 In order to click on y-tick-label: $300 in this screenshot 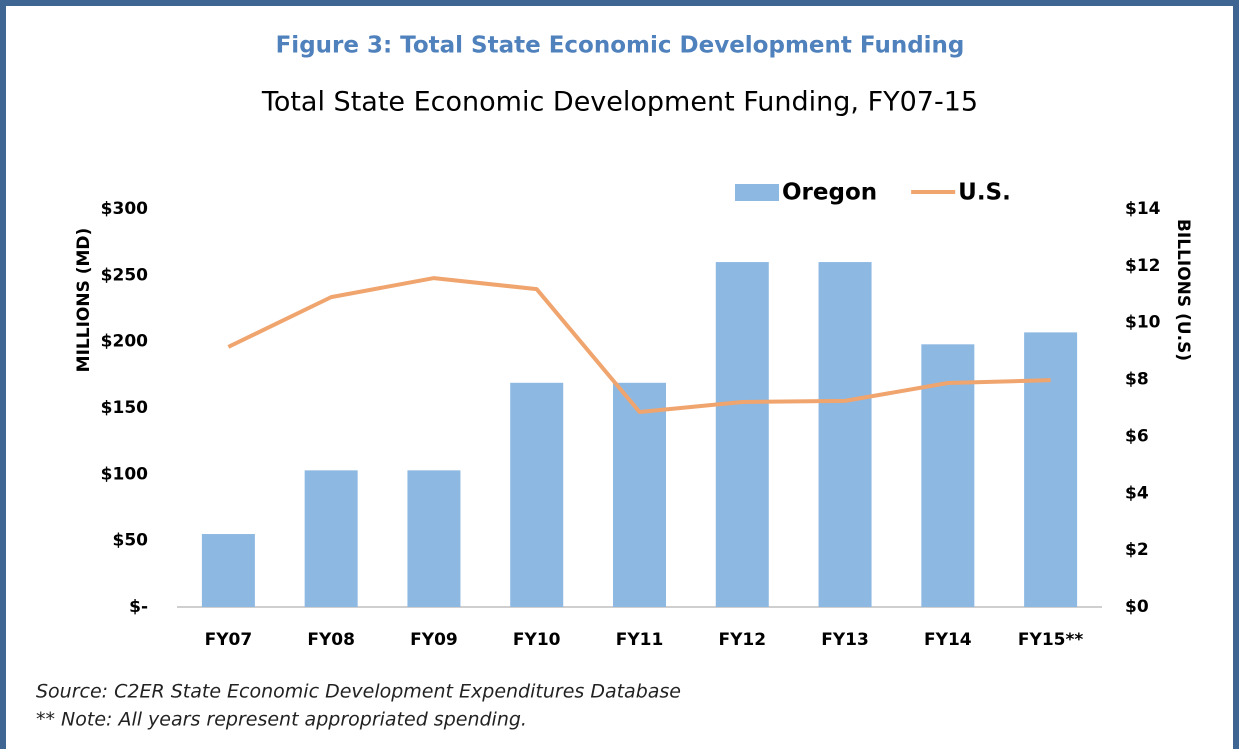, I will do `click(124, 209)`.